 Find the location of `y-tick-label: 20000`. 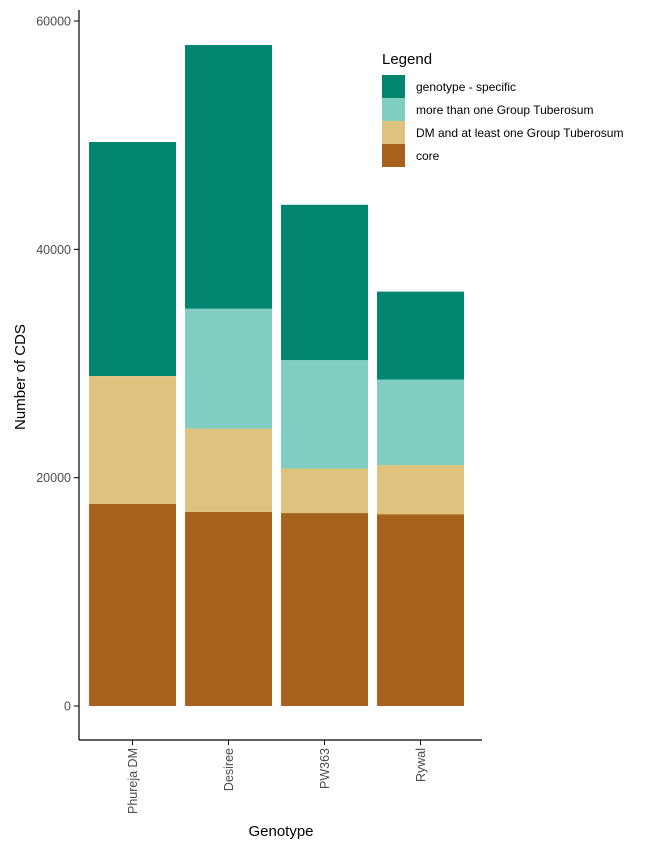

y-tick-label: 20000 is located at coordinates (53, 478).